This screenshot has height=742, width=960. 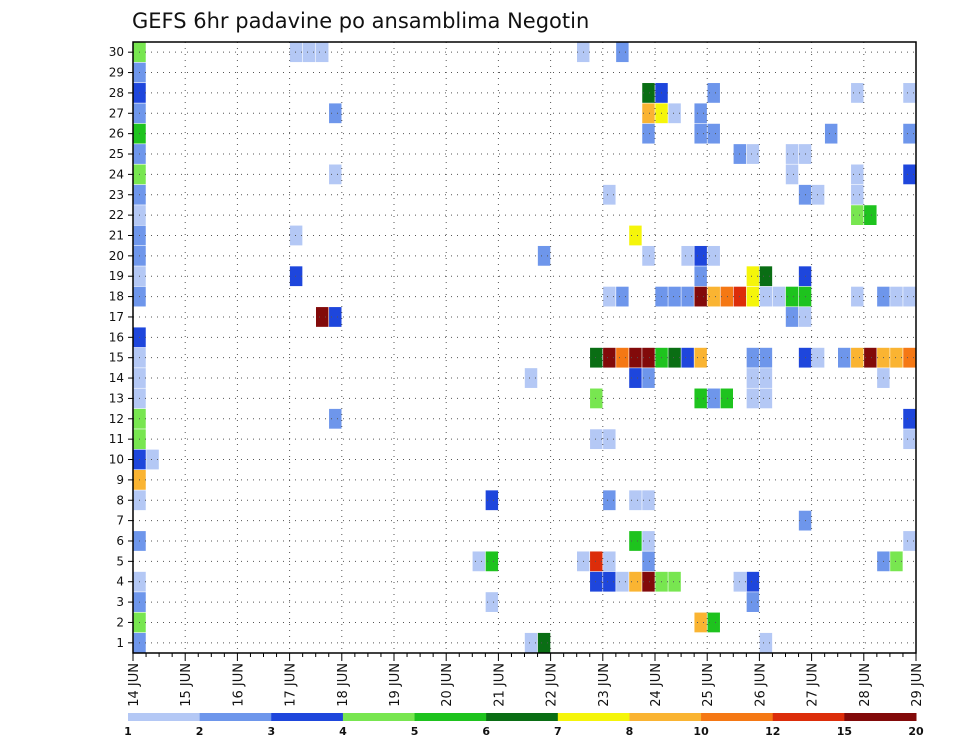 What do you see at coordinates (120, 643) in the screenshot?
I see `y-tick-label: 1` at bounding box center [120, 643].